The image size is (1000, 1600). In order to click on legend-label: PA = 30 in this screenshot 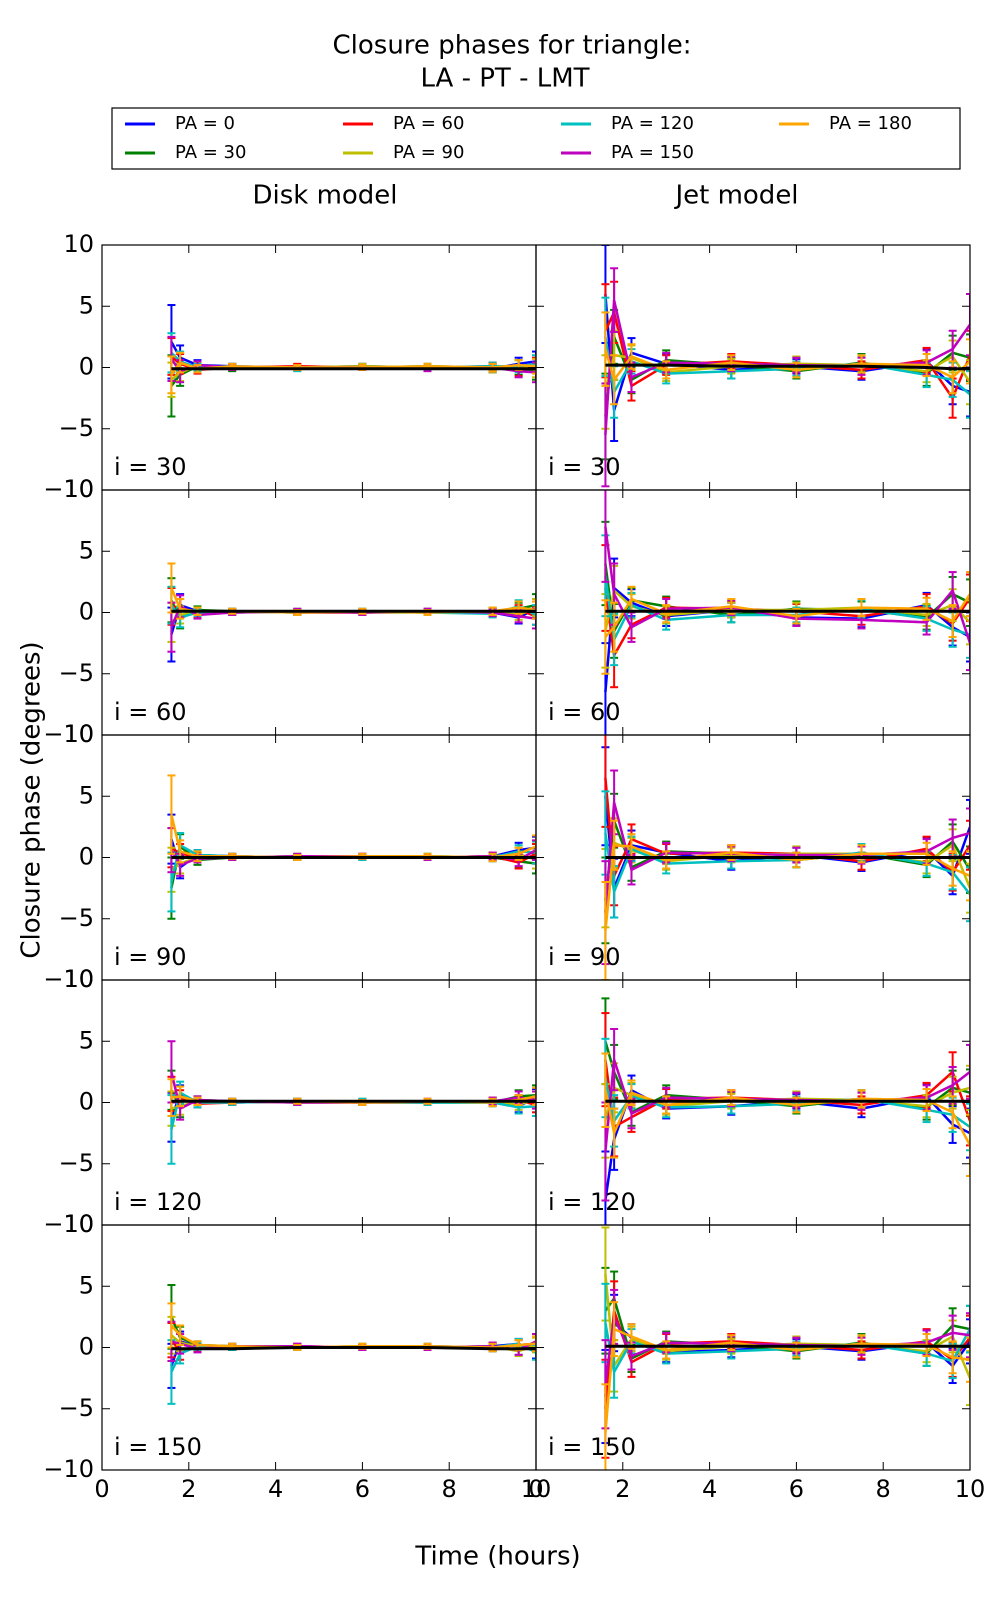, I will do `click(210, 152)`.